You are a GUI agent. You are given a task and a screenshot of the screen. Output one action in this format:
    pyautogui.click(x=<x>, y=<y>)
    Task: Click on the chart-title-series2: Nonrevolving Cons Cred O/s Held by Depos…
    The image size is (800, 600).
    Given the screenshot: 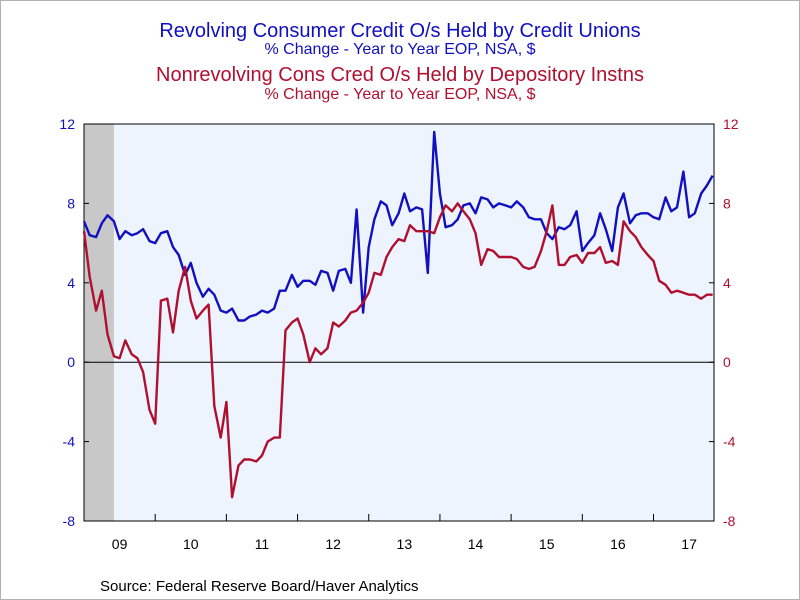 What is the action you would take?
    pyautogui.click(x=400, y=75)
    